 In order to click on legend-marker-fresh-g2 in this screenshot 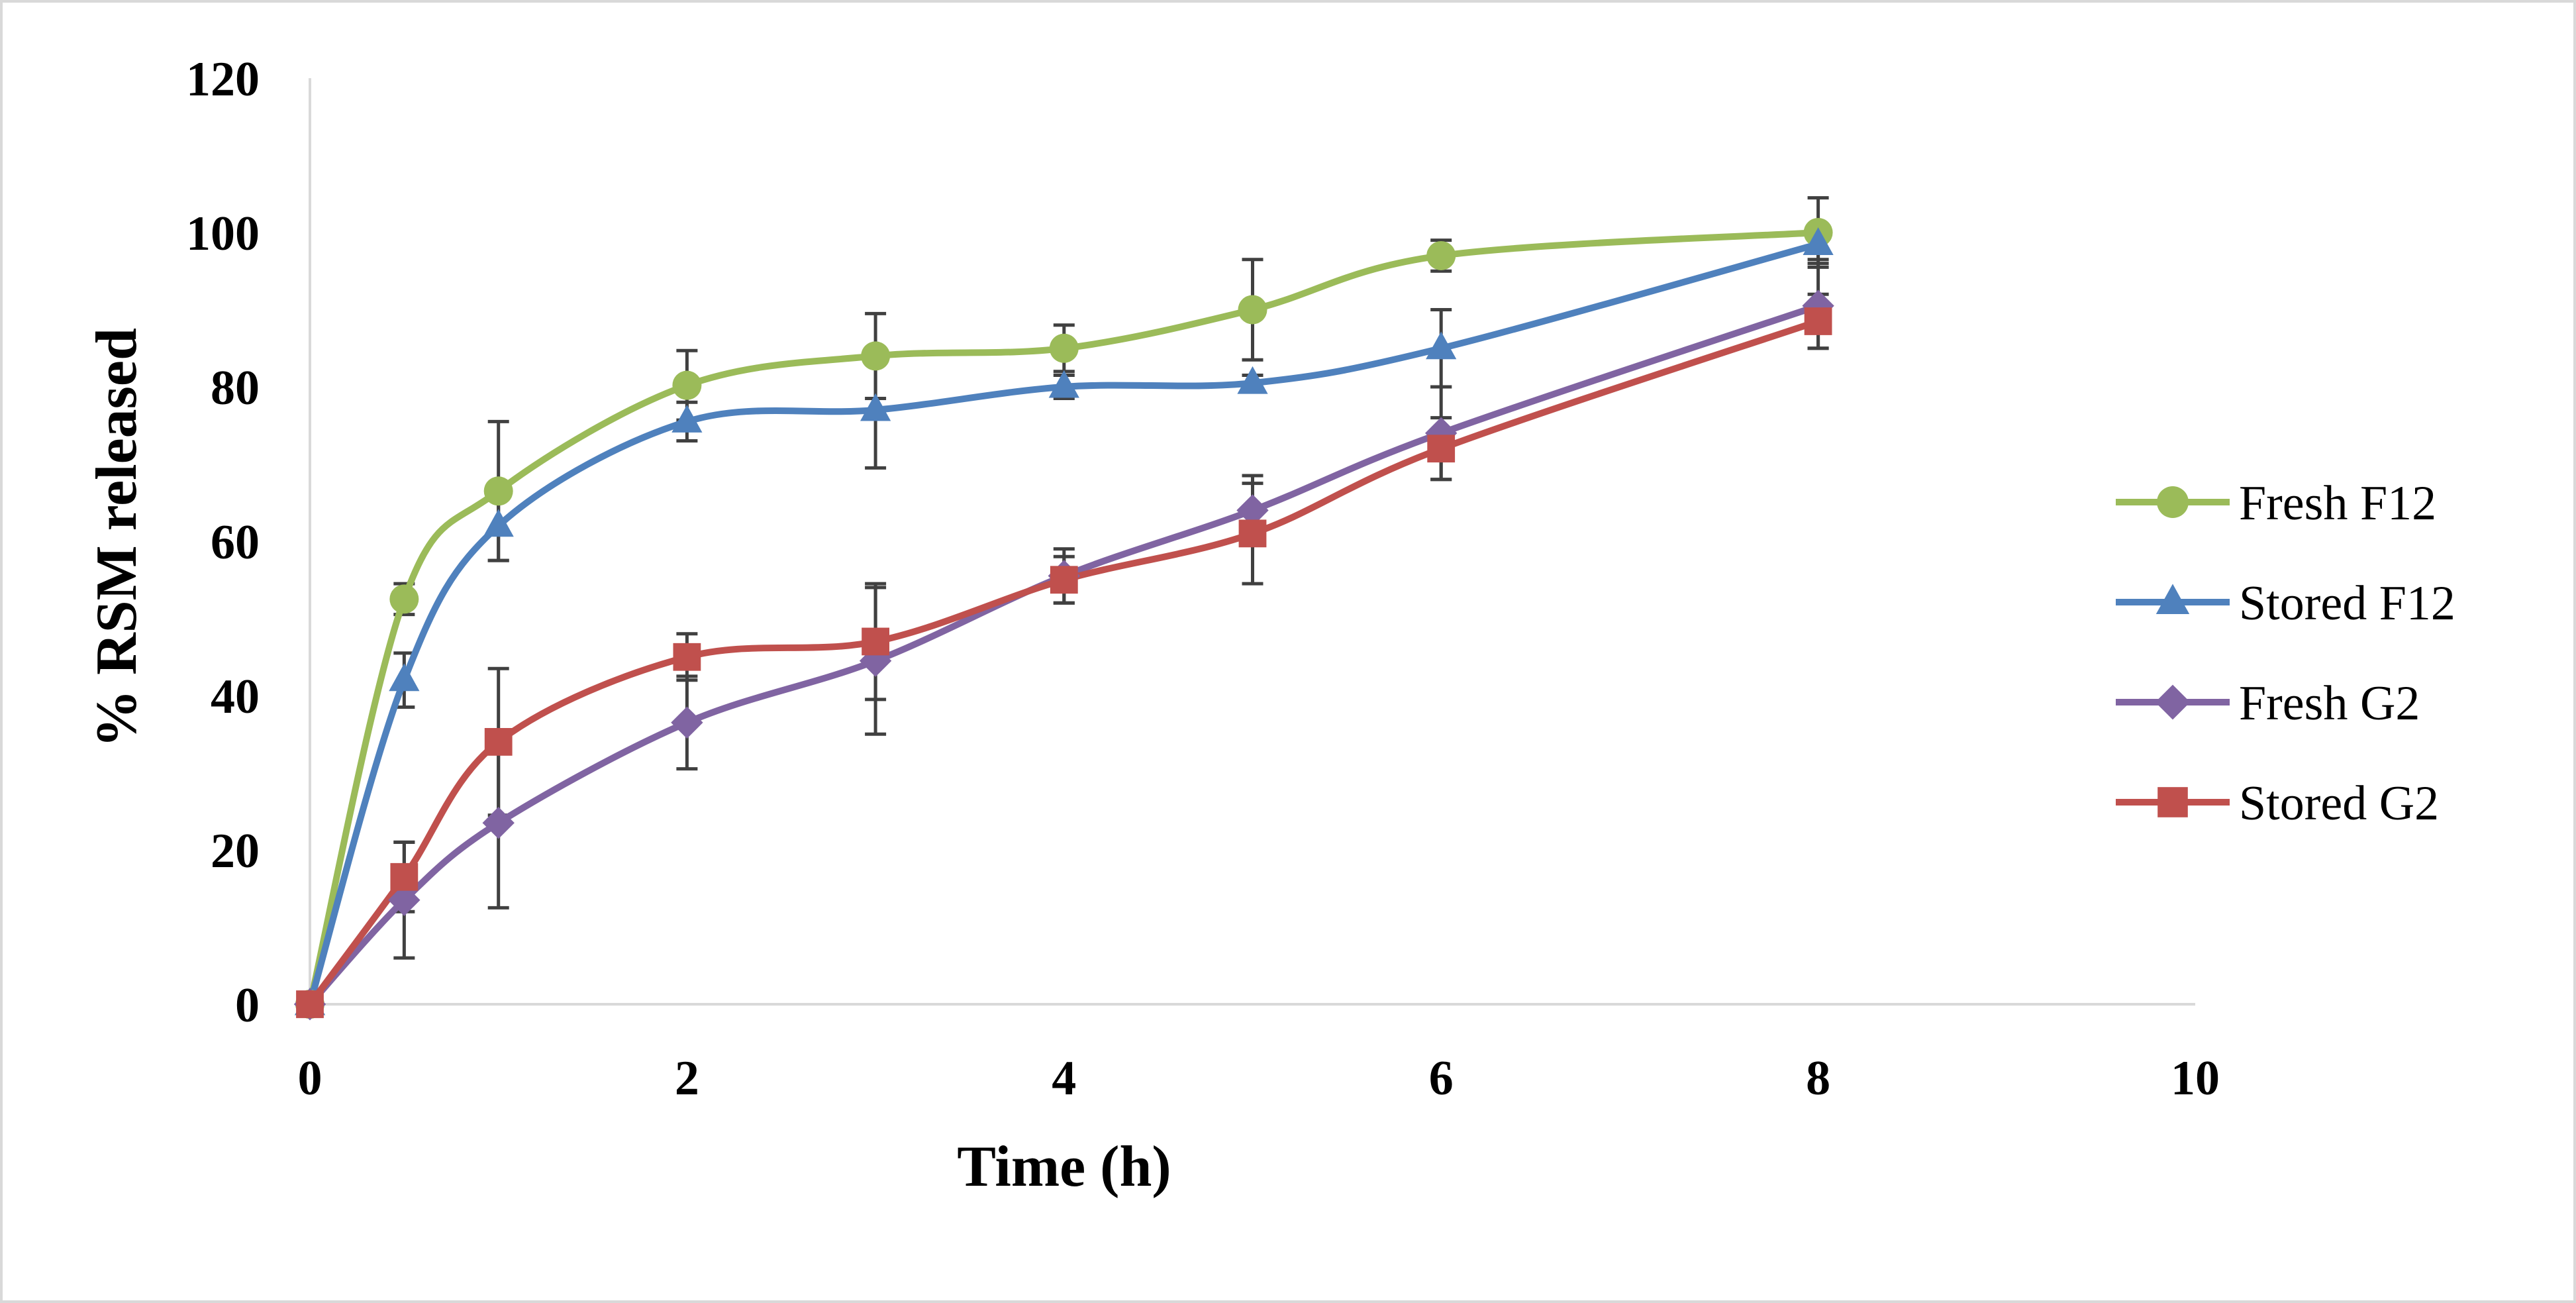, I will do `click(2173, 702)`.